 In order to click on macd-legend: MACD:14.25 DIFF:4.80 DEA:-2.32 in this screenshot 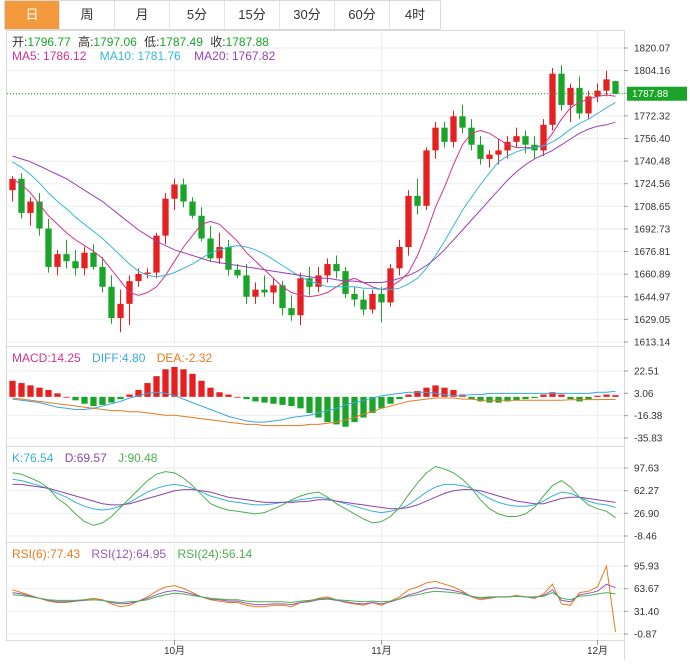, I will do `click(112, 358)`.